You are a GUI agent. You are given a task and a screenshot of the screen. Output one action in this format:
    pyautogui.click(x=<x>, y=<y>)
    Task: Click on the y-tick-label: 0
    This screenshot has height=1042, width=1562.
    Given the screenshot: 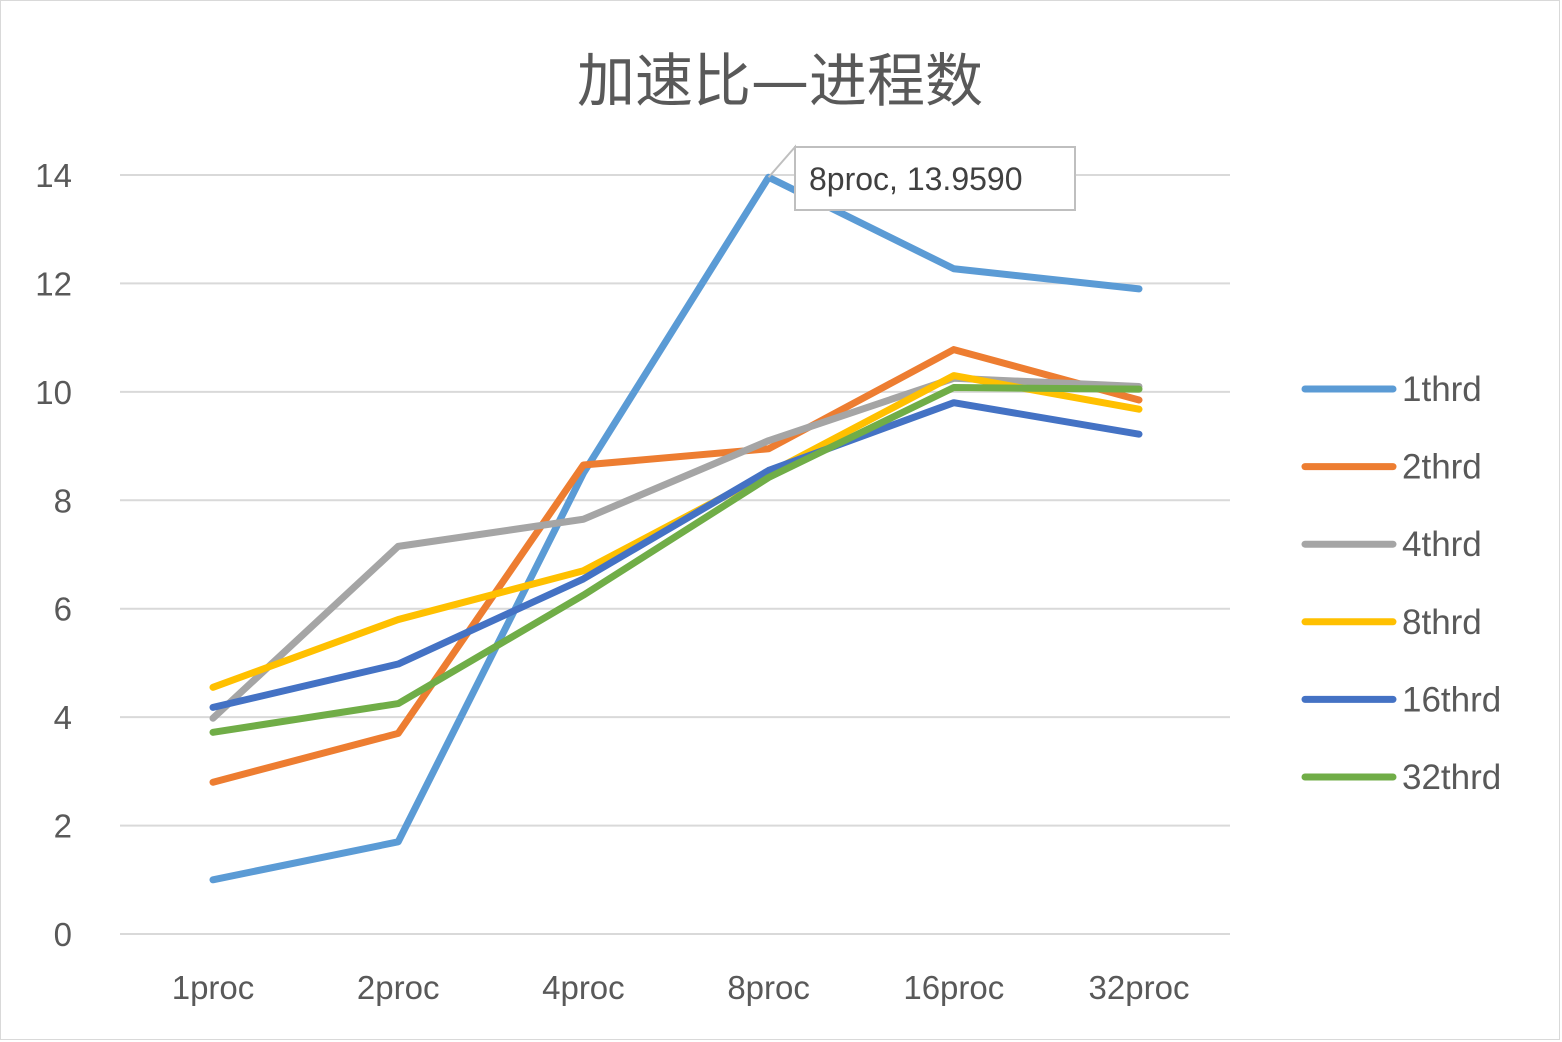 What is the action you would take?
    pyautogui.click(x=63, y=934)
    